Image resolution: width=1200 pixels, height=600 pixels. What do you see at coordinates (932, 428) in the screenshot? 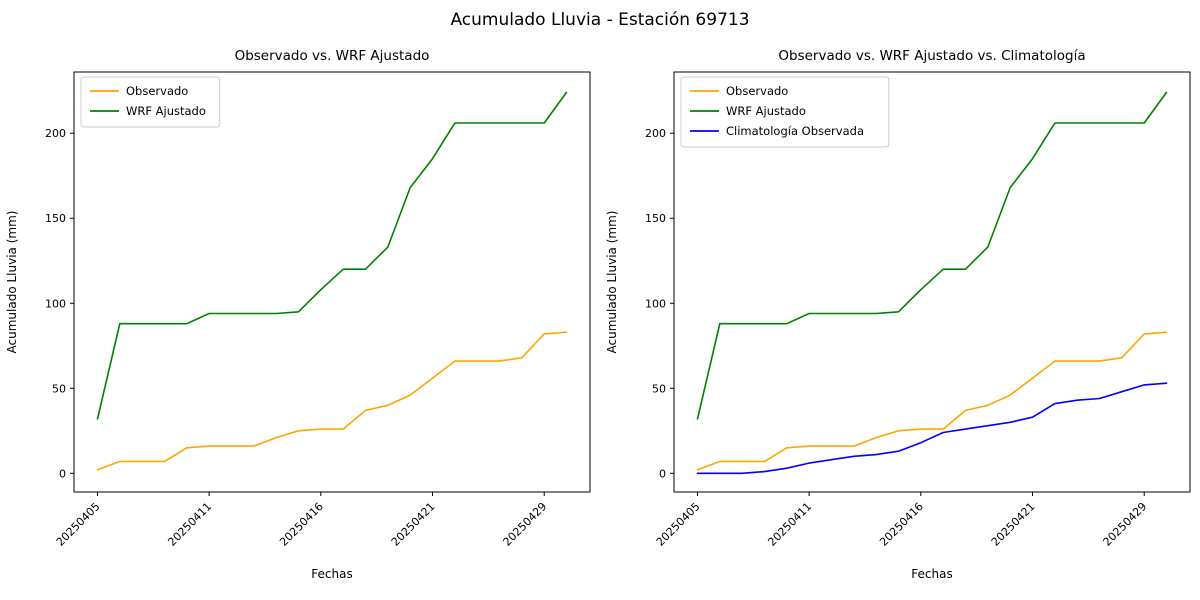
I see `series-line-climatologi-a-observada` at bounding box center [932, 428].